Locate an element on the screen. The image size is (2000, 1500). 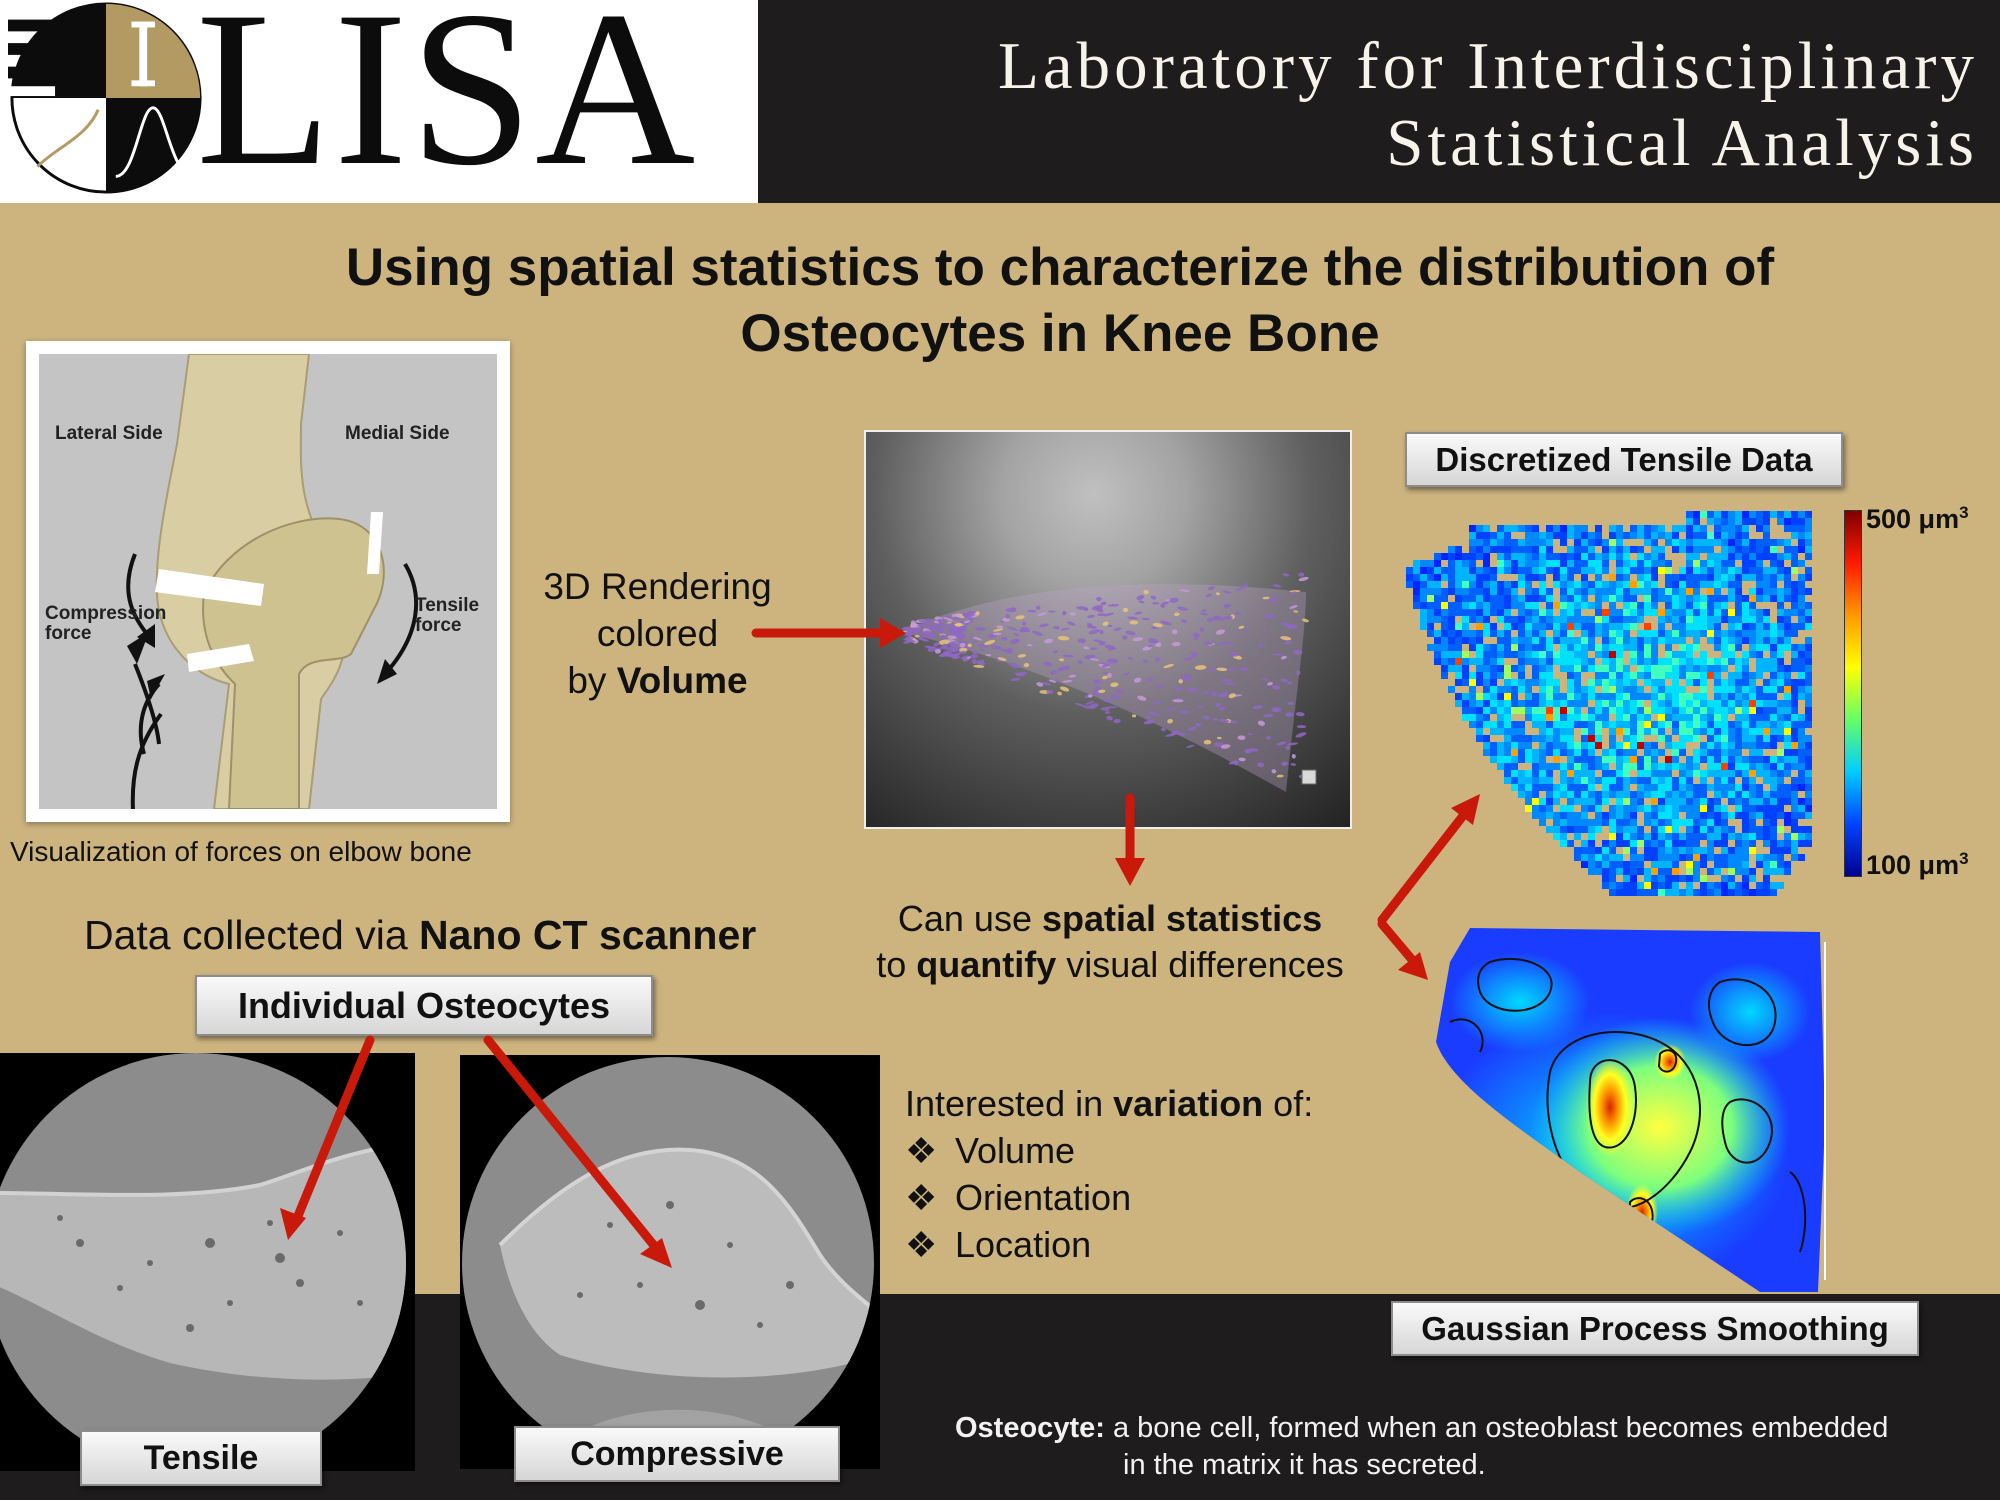
arrow-compressive is located at coordinates (572, 1144).